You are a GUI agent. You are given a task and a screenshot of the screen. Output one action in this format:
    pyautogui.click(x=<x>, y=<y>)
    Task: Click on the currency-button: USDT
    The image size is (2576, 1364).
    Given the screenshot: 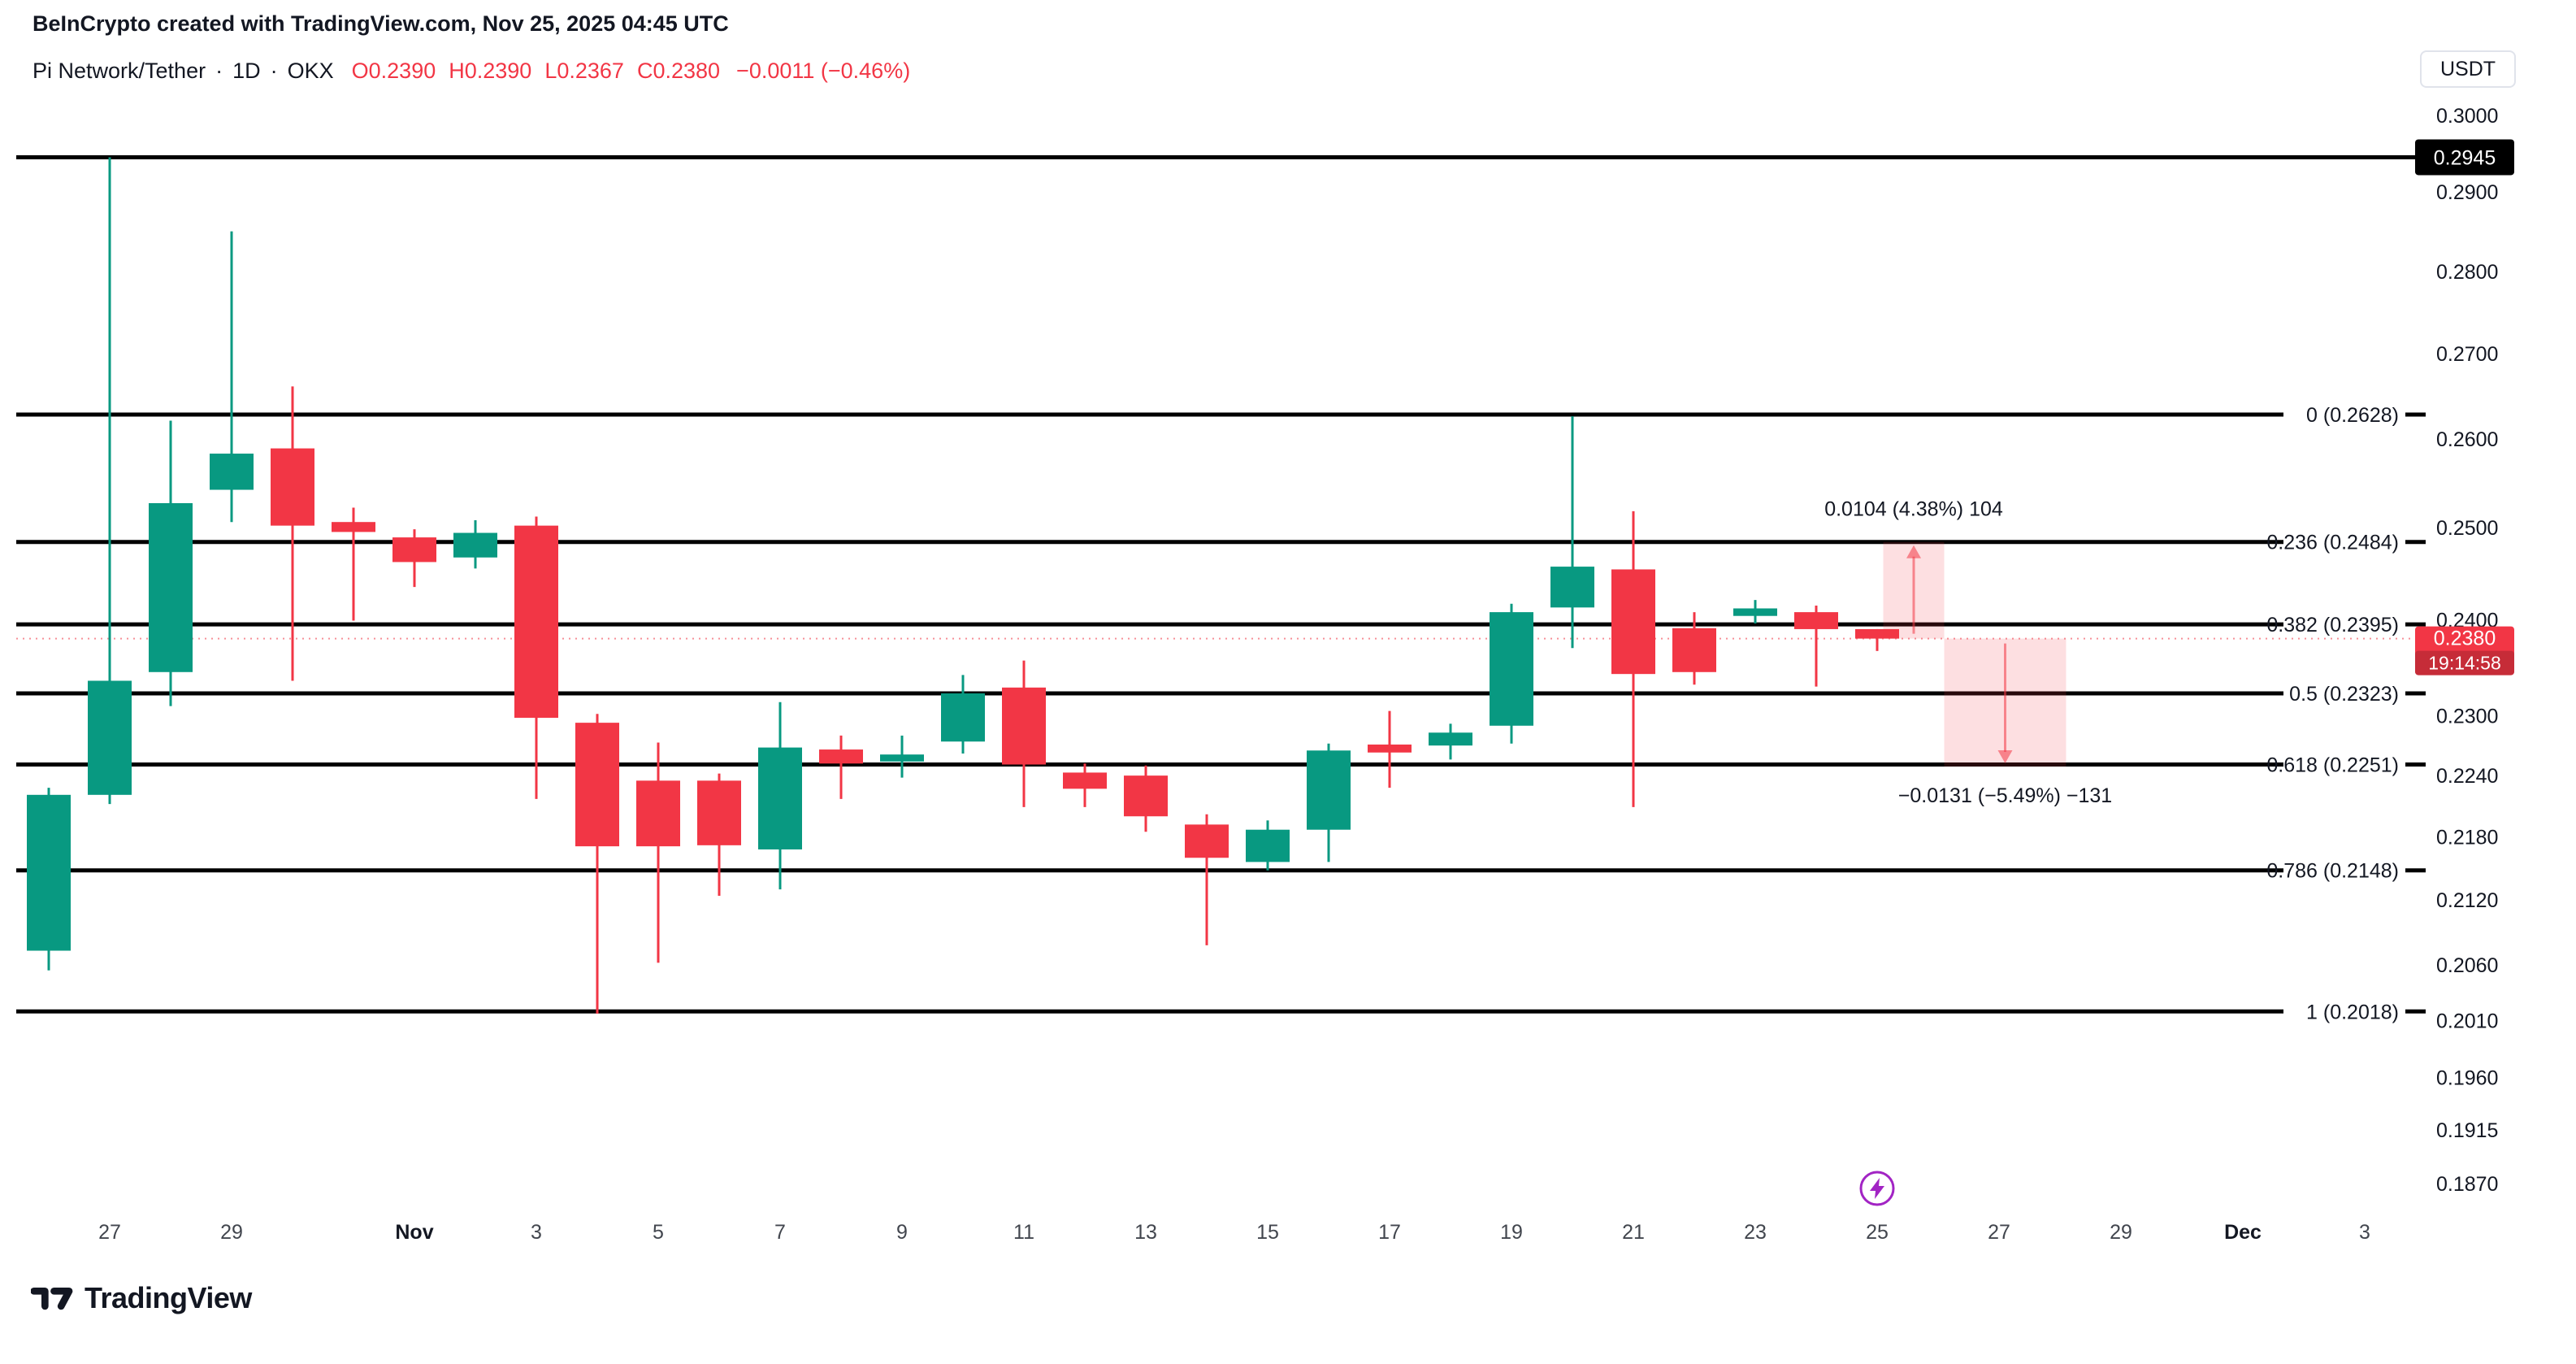 What is the action you would take?
    pyautogui.click(x=2468, y=69)
    